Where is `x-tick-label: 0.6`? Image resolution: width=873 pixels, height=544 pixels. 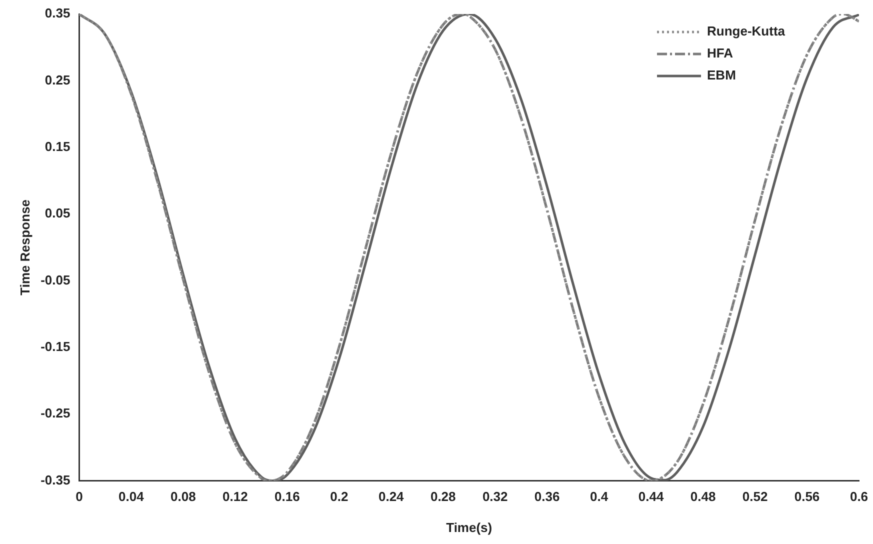 x-tick-label: 0.6 is located at coordinates (859, 496).